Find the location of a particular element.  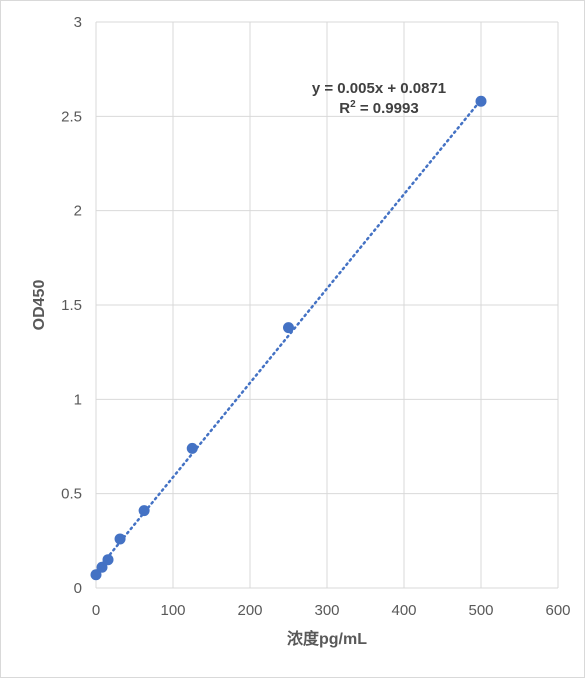

r-squared-value: = 0.9993 is located at coordinates (387, 108).